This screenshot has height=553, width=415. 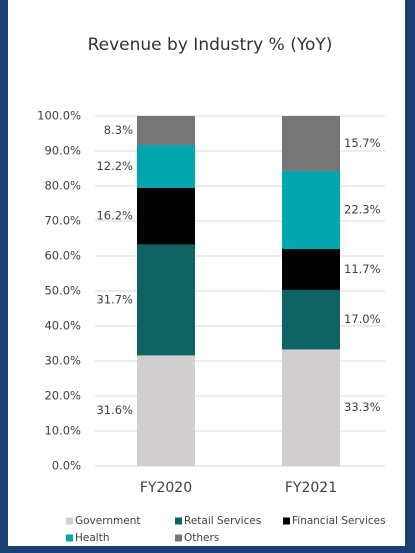 I want to click on y-tick-label: 50.0%, so click(x=62, y=291).